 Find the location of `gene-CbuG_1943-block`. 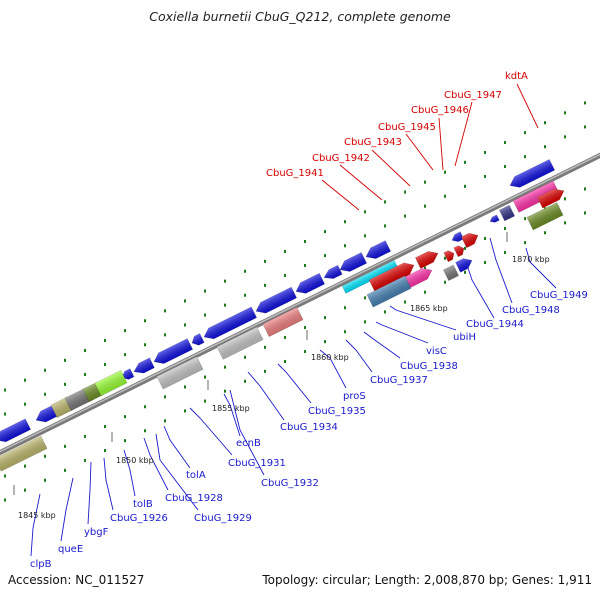

gene-CbuG_1943-block is located at coordinates (389, 291).